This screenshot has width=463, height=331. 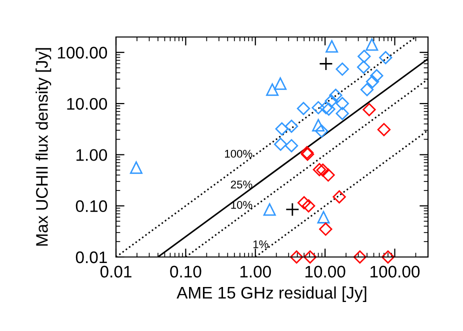 I want to click on series-label: 100%, so click(x=238, y=154).